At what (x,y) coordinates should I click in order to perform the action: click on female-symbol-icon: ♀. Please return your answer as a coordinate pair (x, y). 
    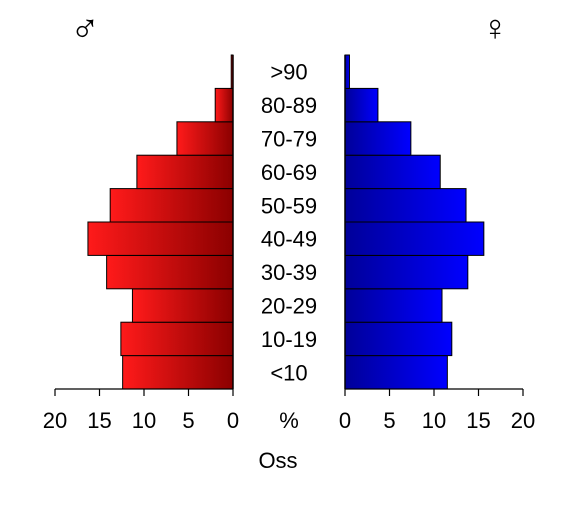
    Looking at the image, I should click on (495, 27).